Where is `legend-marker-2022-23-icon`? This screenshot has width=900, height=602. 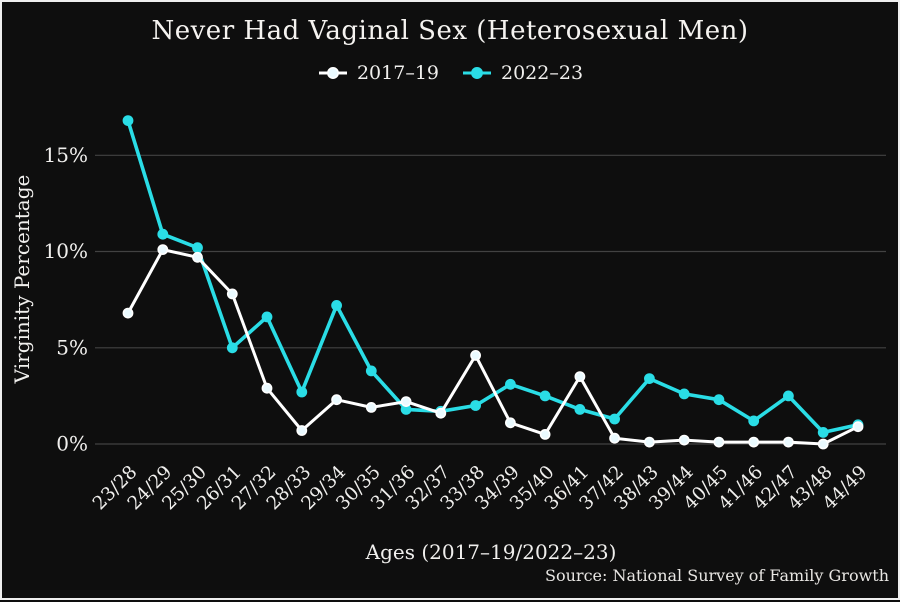
legend-marker-2022-23-icon is located at coordinates (477, 73).